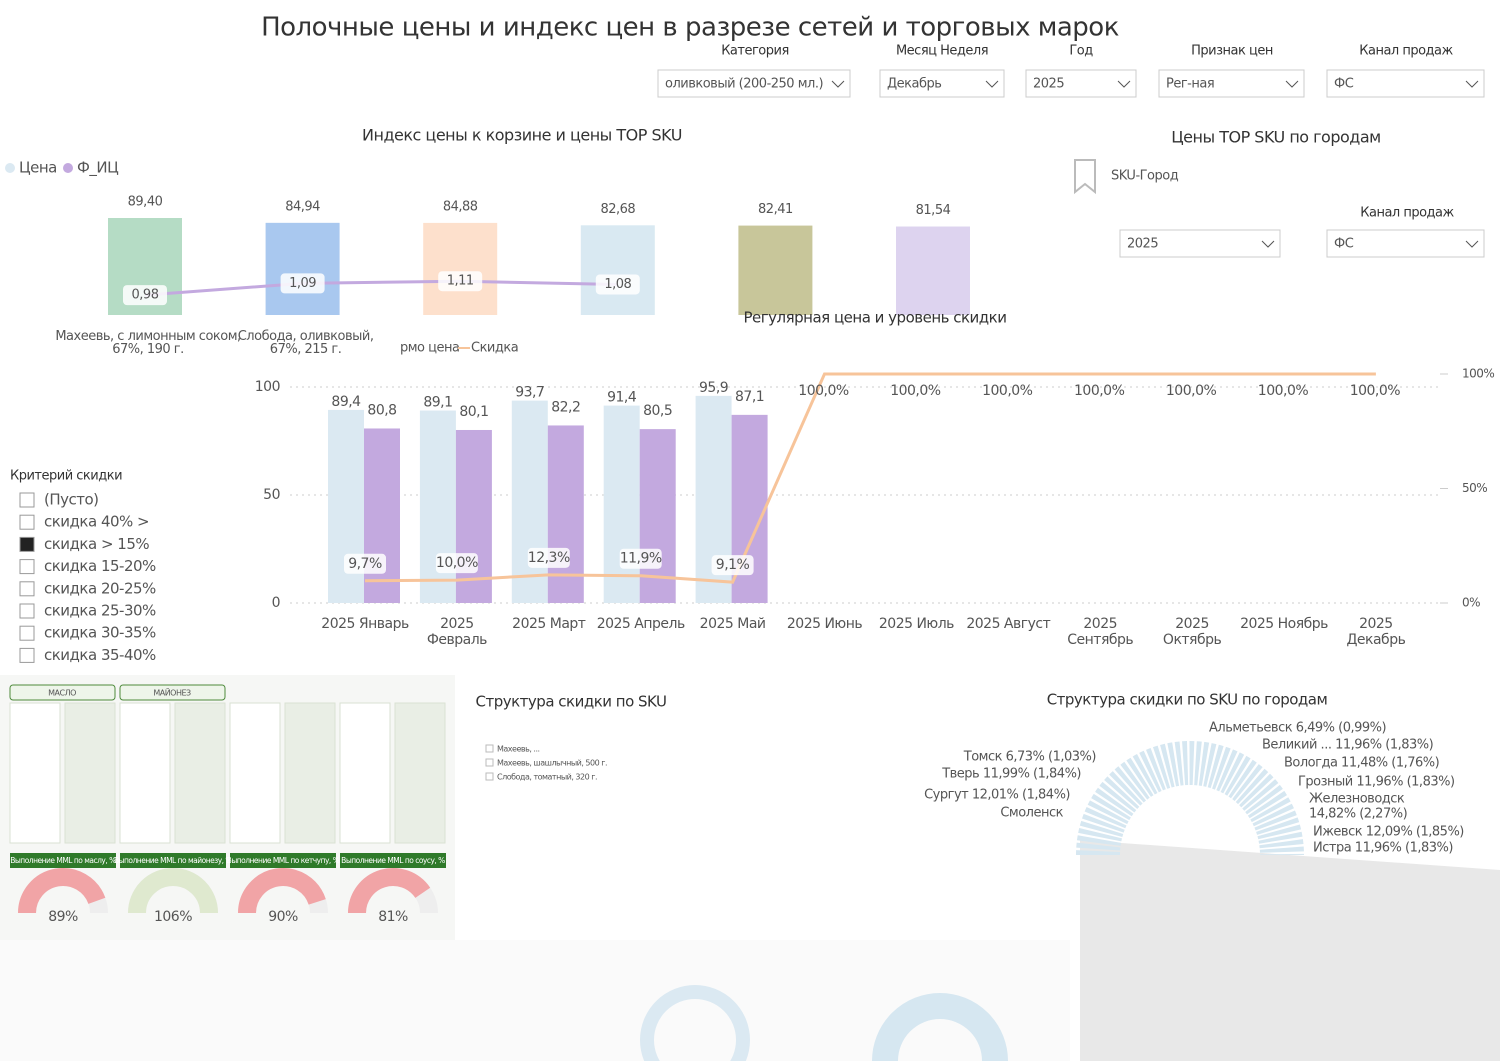  Describe the element at coordinates (283, 917) in the screenshot. I see `gauge-value: 90%` at that location.